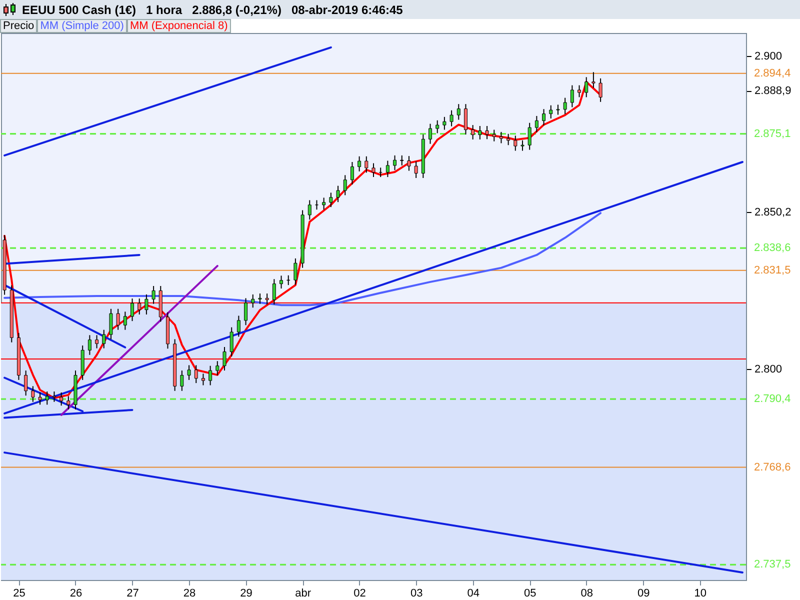 Image resolution: width=800 pixels, height=600 pixels. What do you see at coordinates (76, 594) in the screenshot?
I see `x-tick-label: 26` at bounding box center [76, 594].